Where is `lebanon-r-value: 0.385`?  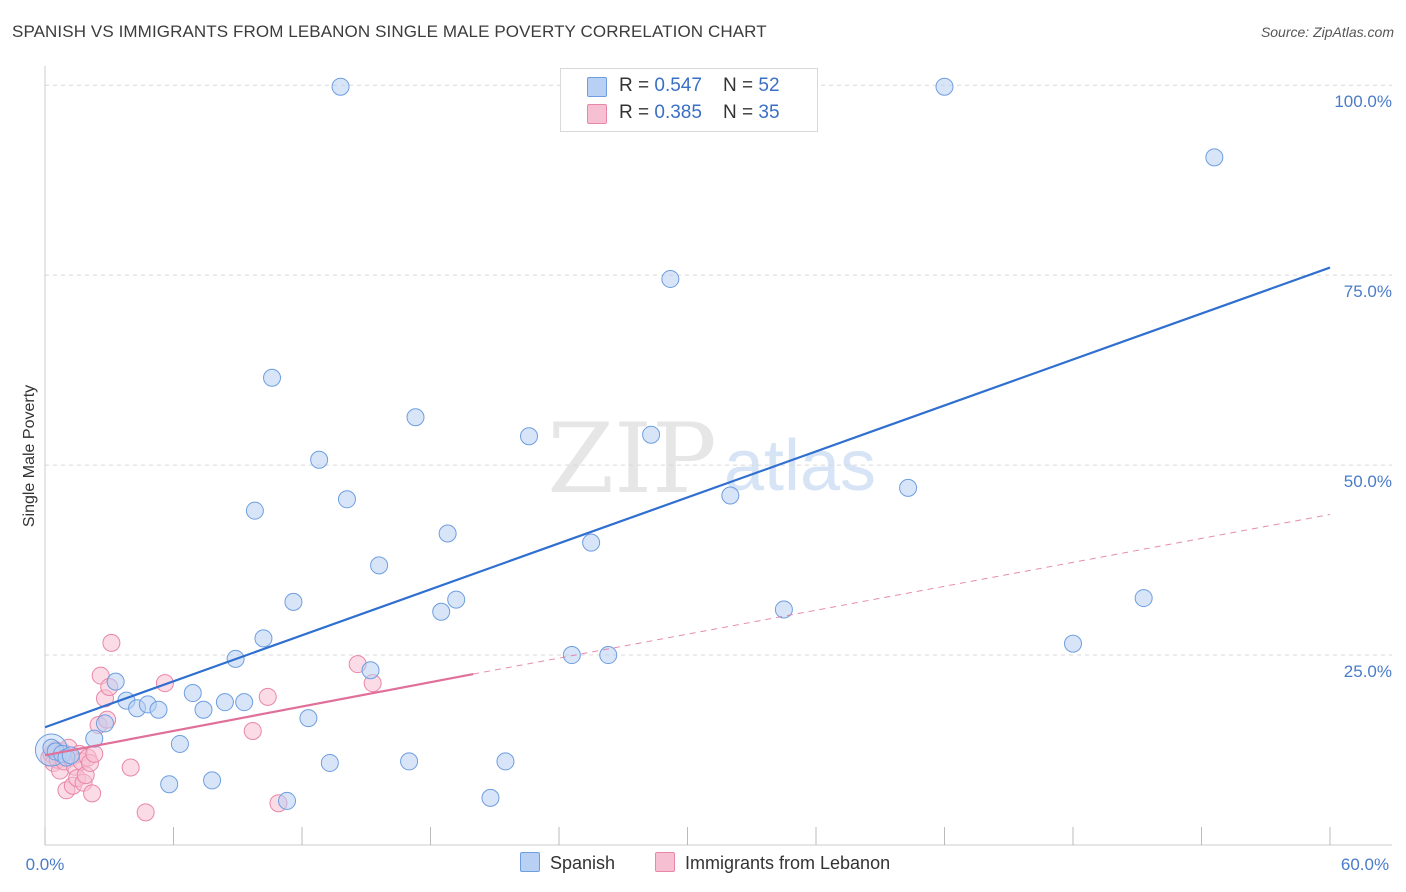 lebanon-r-value: 0.385 is located at coordinates (678, 112).